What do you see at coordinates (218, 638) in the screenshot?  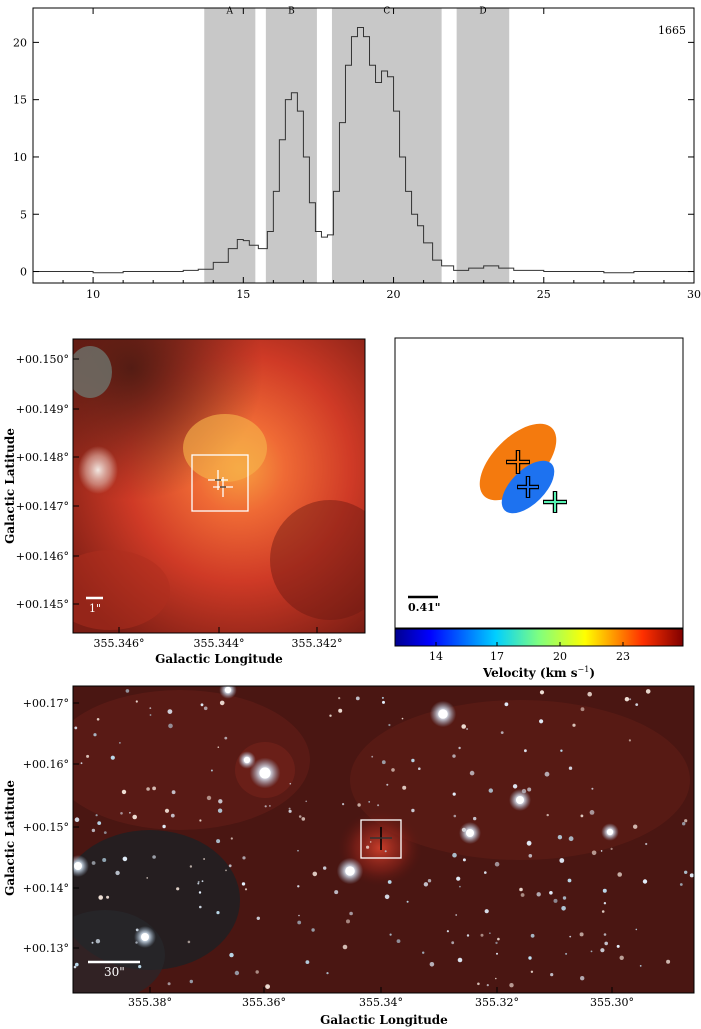 I see `zoom-x-ticks: 355.346° 355.344° 355.342°` at bounding box center [218, 638].